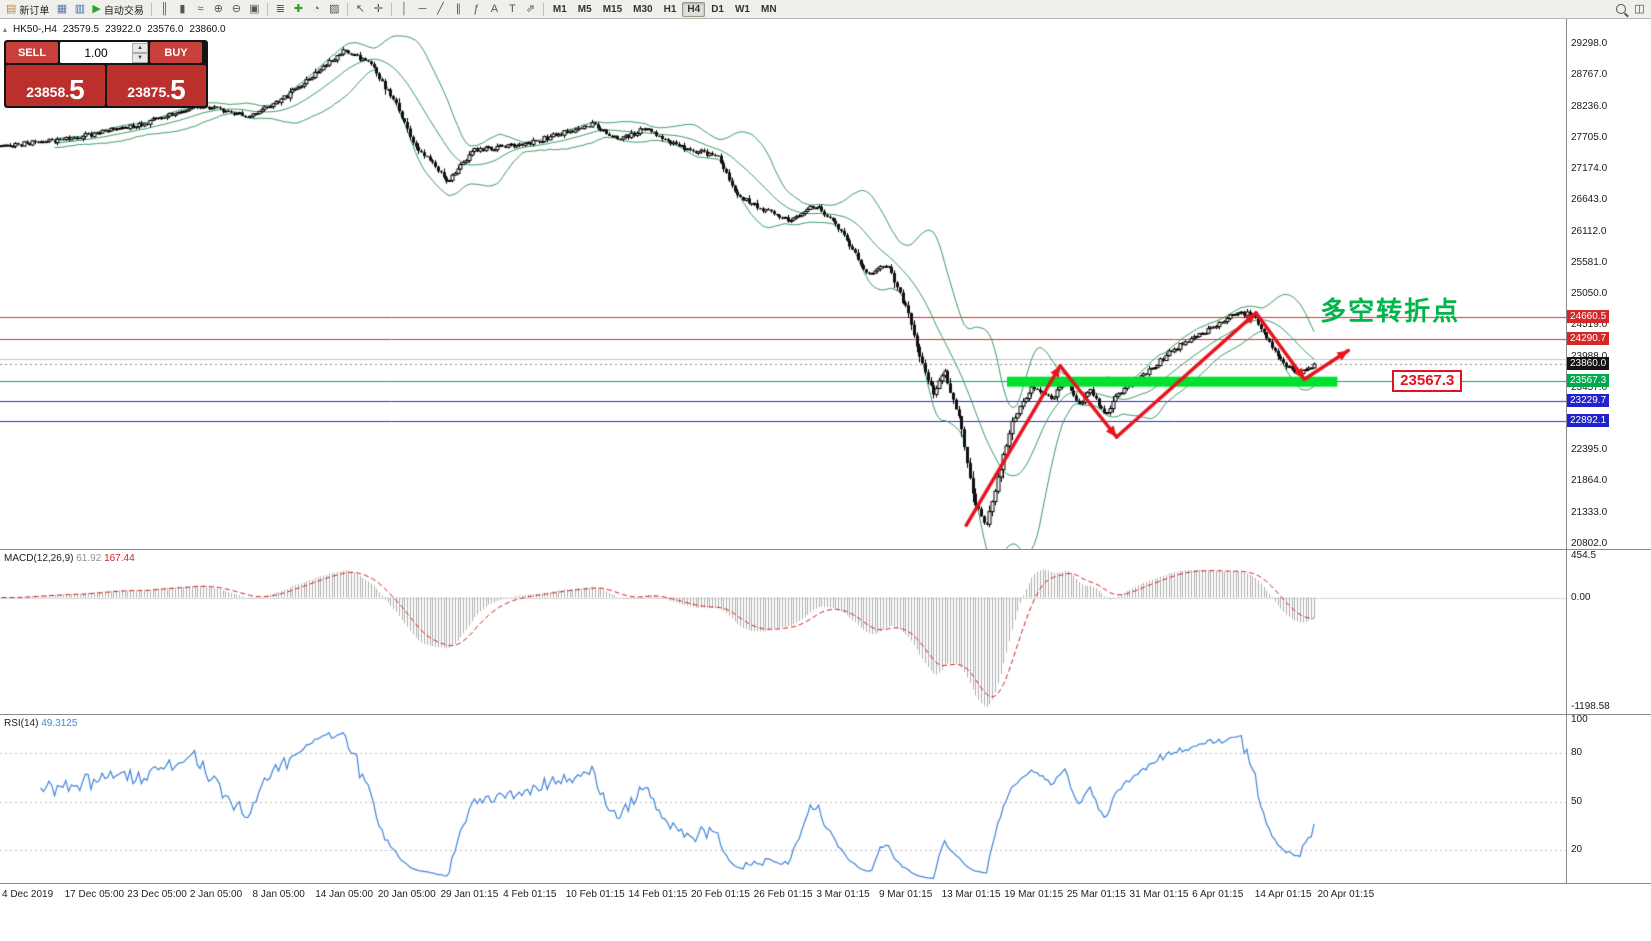 Image resolution: width=1651 pixels, height=941 pixels. Describe the element at coordinates (1034, 894) in the screenshot. I see `time-axis-label: 19 Mar 01:15` at that location.